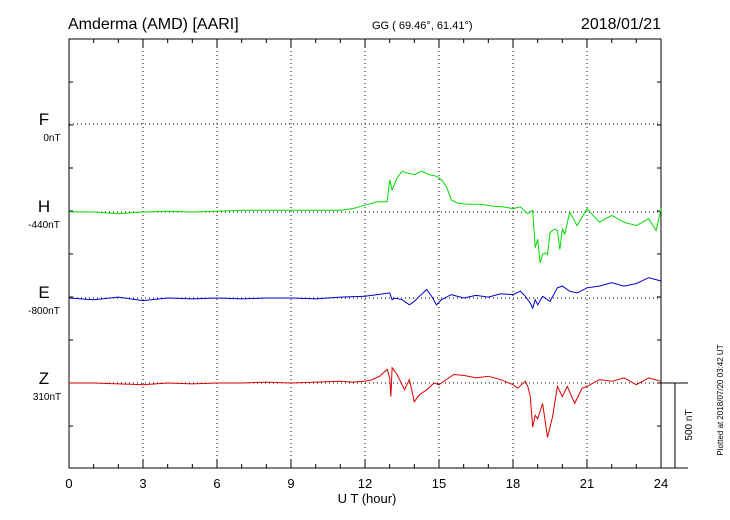 The width and height of the screenshot is (730, 520). What do you see at coordinates (365, 483) in the screenshot?
I see `x-tick-label: 12` at bounding box center [365, 483].